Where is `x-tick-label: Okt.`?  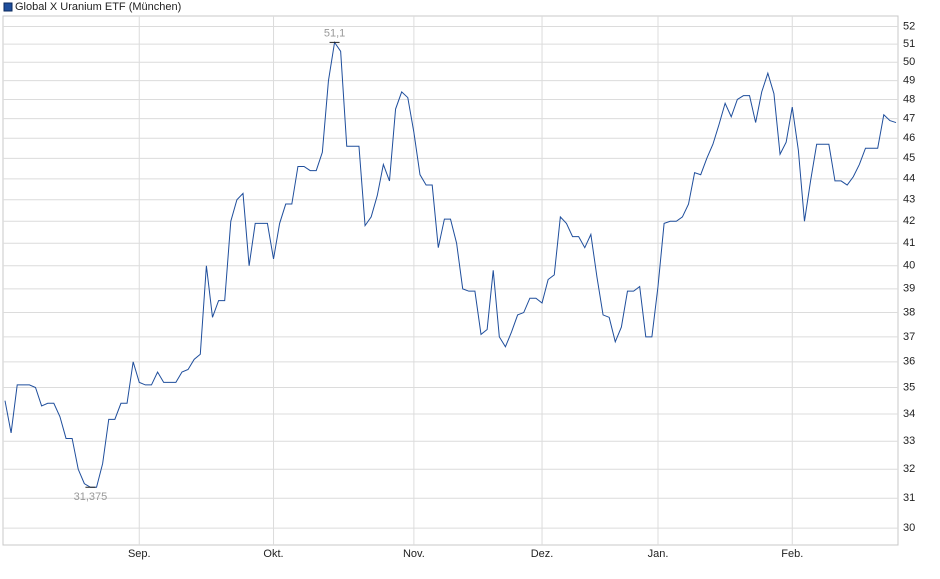 x-tick-label: Okt. is located at coordinates (273, 554).